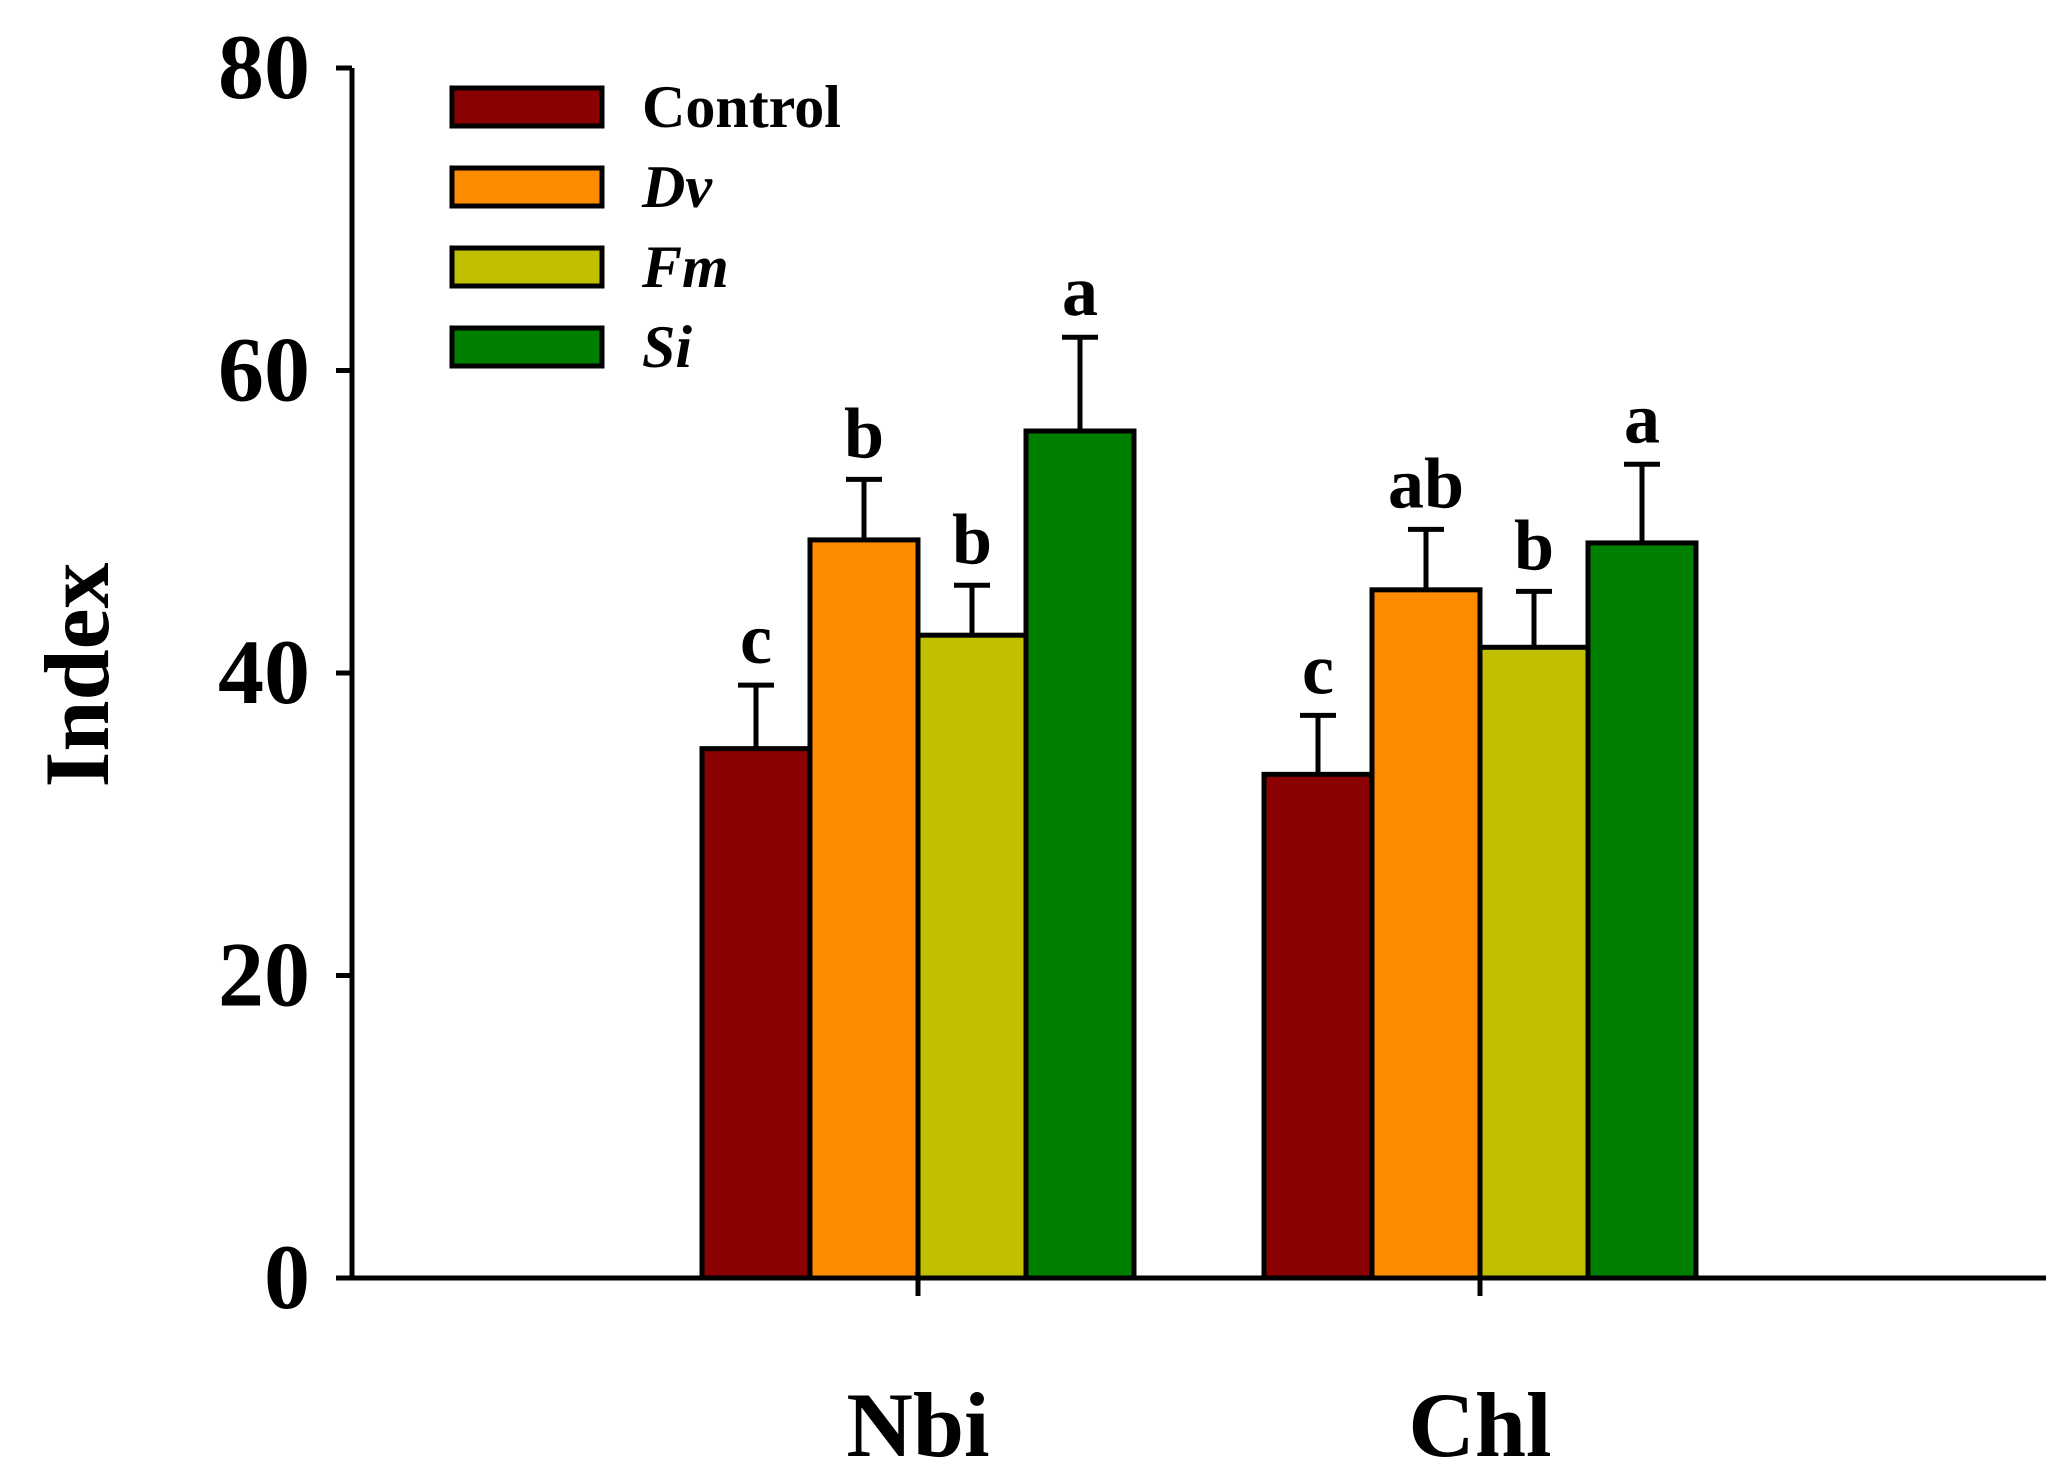  What do you see at coordinates (1479, 1422) in the screenshot?
I see `x-category-label: Chl` at bounding box center [1479, 1422].